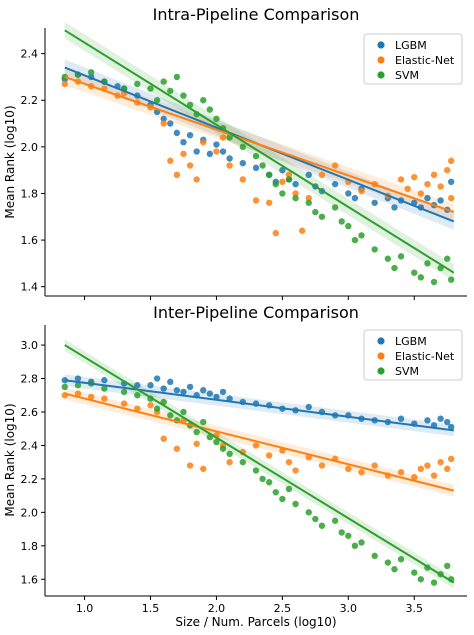  What do you see at coordinates (255, 622) in the screenshot?
I see `x-axis-label: Size / Num. Parcels (log10)` at bounding box center [255, 622].